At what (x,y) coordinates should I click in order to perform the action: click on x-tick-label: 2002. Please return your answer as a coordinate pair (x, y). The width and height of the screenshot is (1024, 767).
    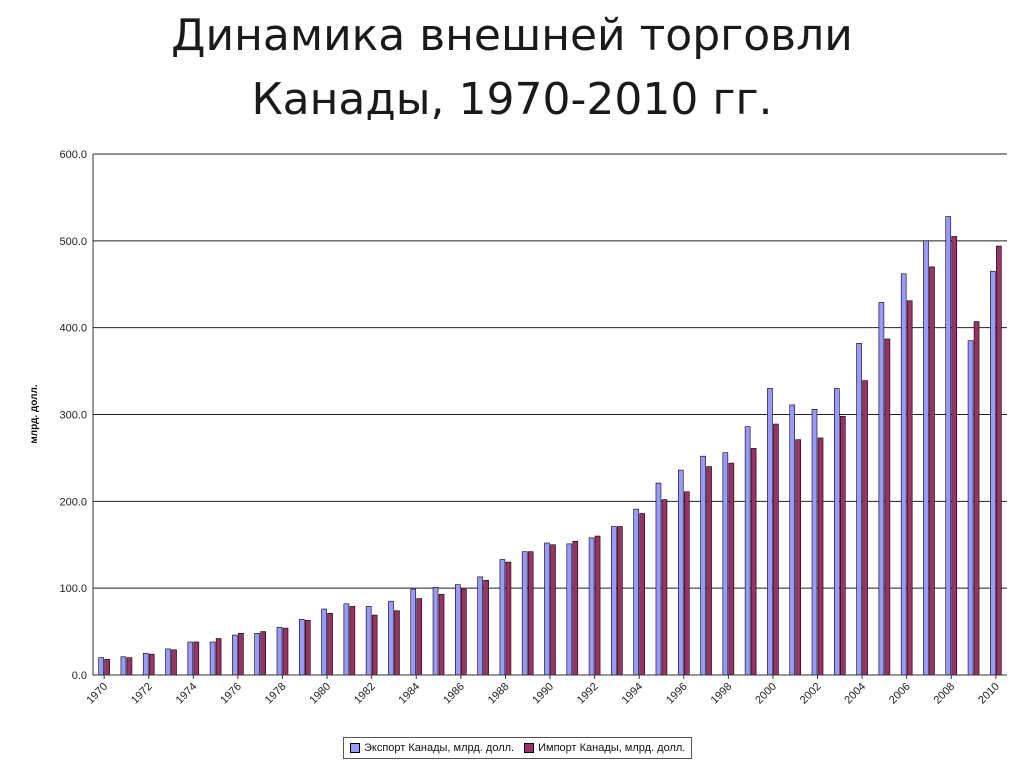
    Looking at the image, I should click on (811, 694).